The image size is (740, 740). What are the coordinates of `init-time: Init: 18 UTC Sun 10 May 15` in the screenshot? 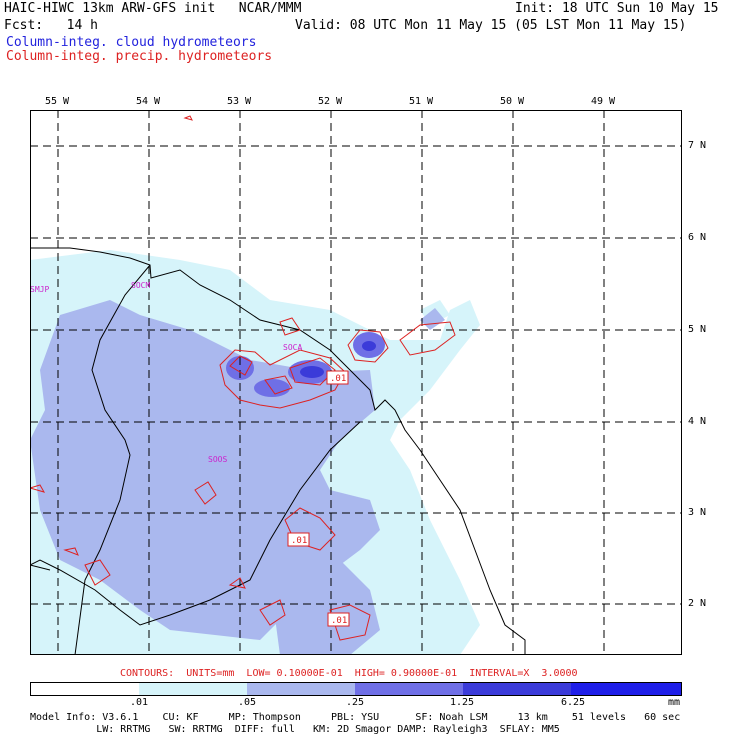 It's located at (617, 8).